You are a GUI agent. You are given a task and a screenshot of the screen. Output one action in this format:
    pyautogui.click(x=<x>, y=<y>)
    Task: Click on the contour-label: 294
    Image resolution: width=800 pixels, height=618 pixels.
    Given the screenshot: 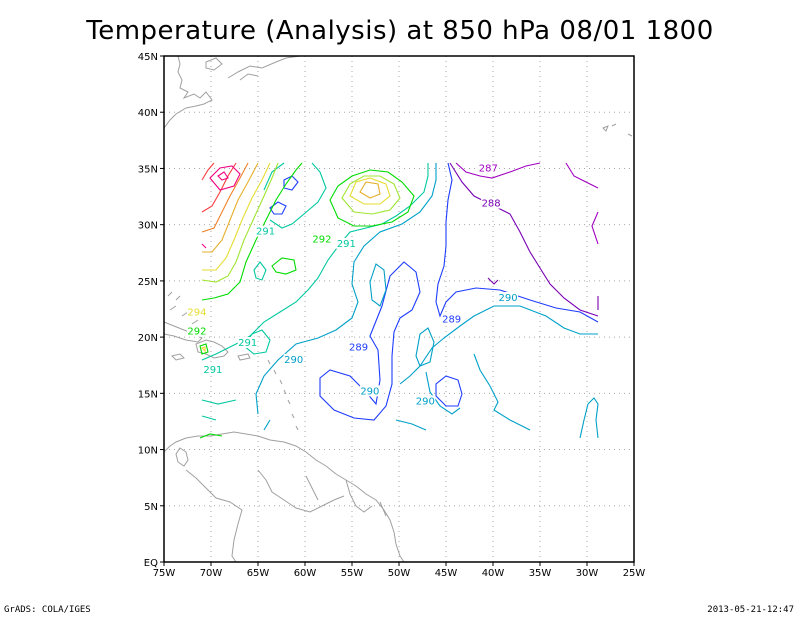 What is the action you would take?
    pyautogui.click(x=196, y=313)
    